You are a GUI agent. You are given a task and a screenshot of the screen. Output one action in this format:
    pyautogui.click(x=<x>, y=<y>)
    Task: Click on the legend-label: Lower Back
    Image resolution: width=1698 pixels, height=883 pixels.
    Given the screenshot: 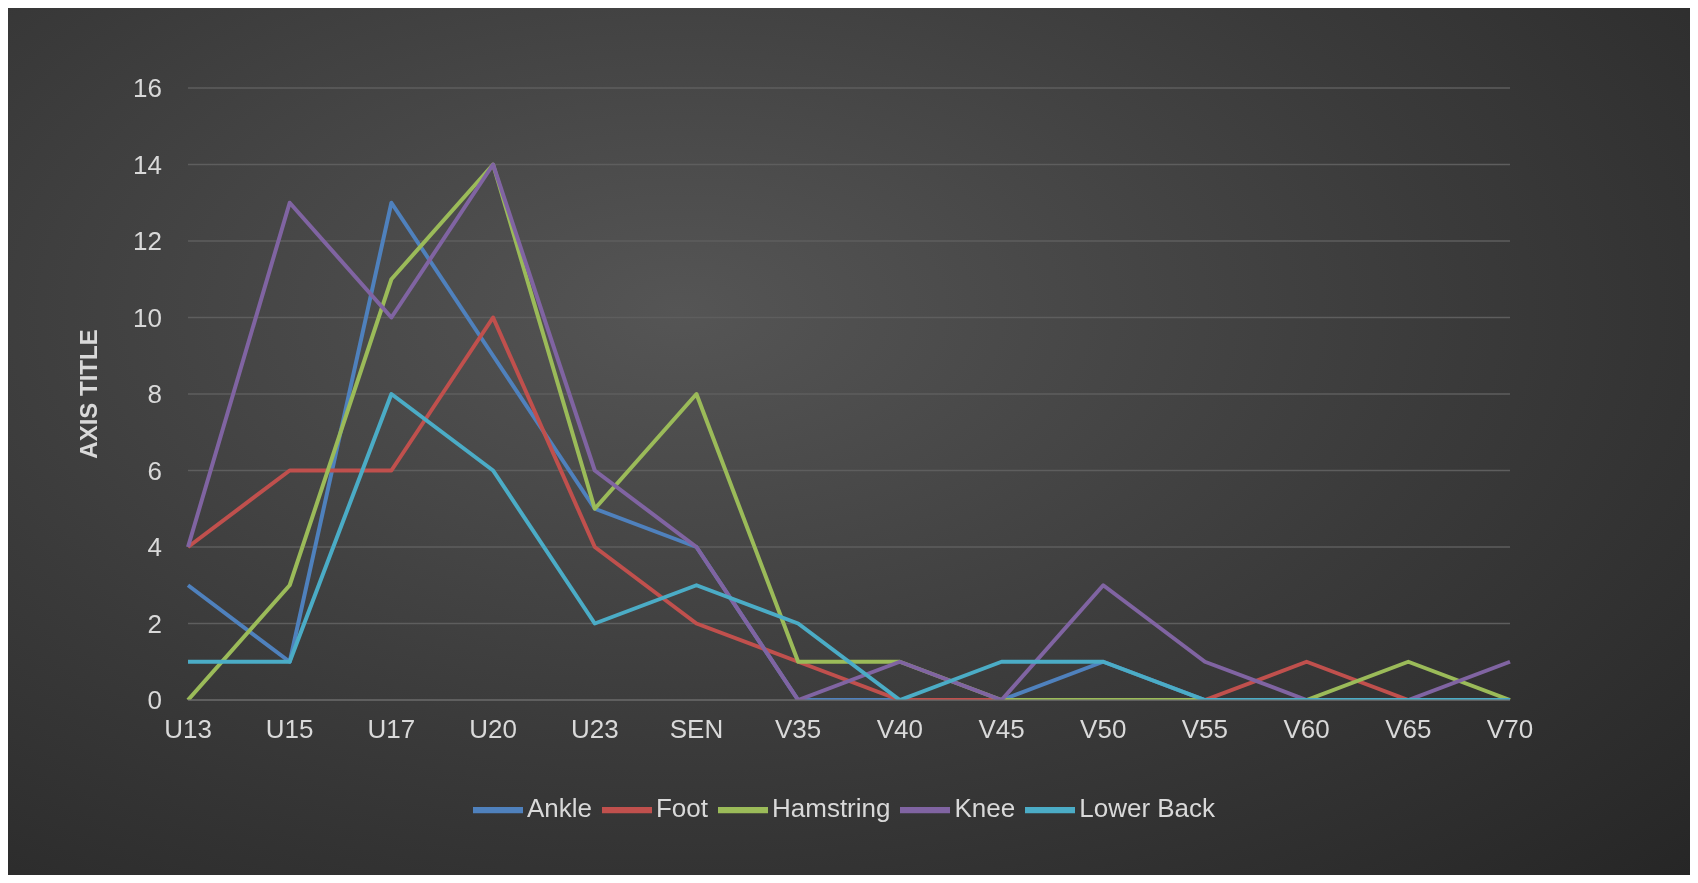 What is the action you would take?
    pyautogui.click(x=1147, y=807)
    